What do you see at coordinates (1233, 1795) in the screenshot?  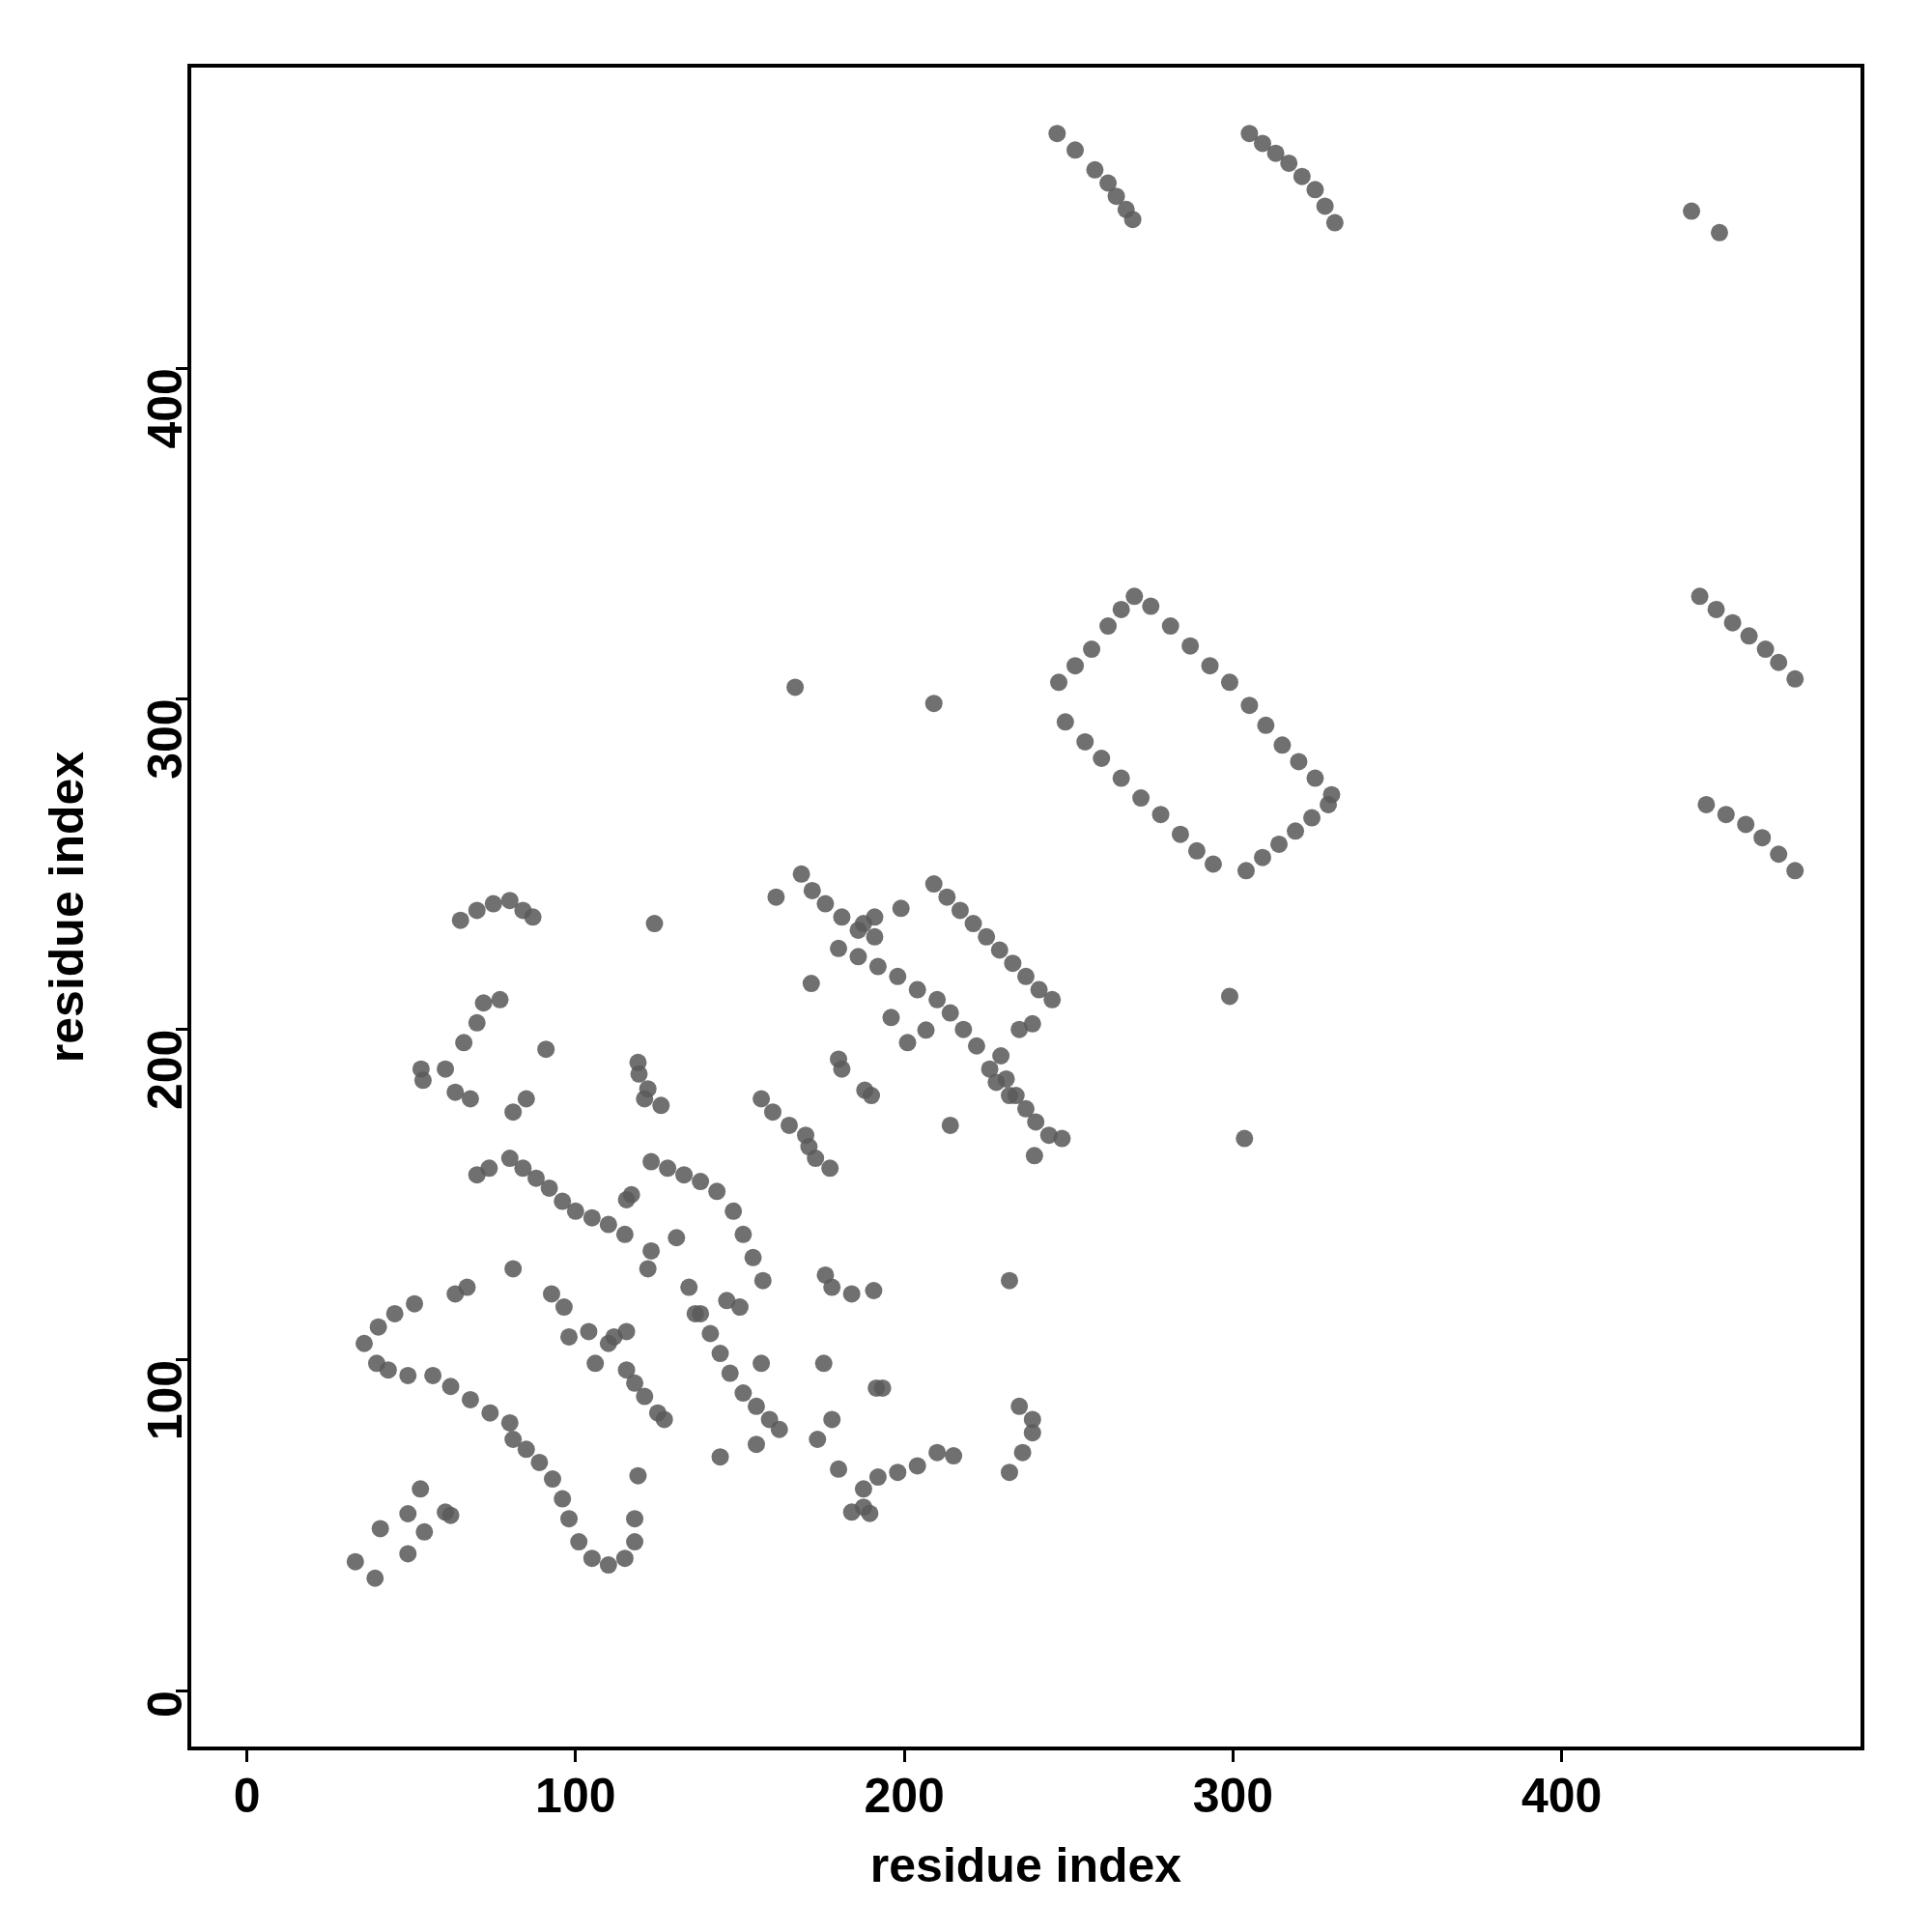 I see `x-tick-label: 300` at bounding box center [1233, 1795].